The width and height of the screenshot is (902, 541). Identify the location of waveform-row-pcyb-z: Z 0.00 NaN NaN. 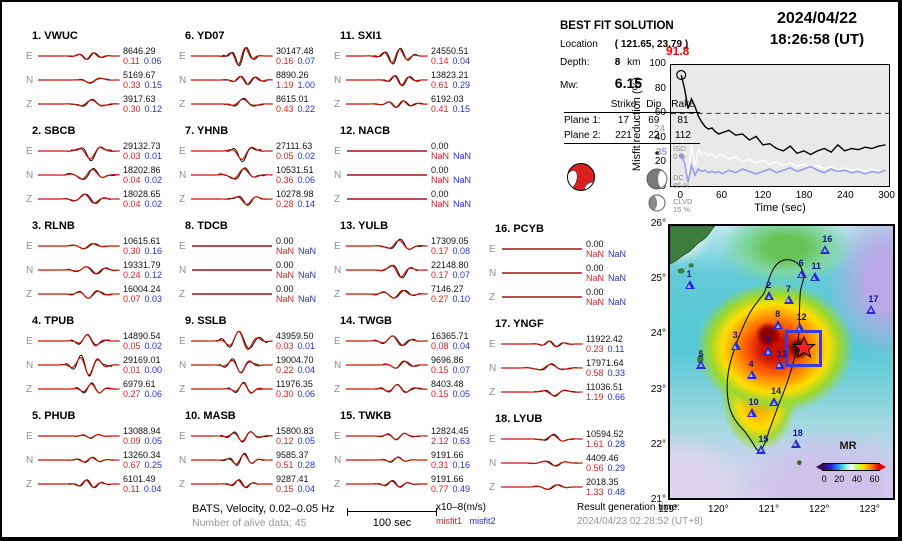
(559, 297).